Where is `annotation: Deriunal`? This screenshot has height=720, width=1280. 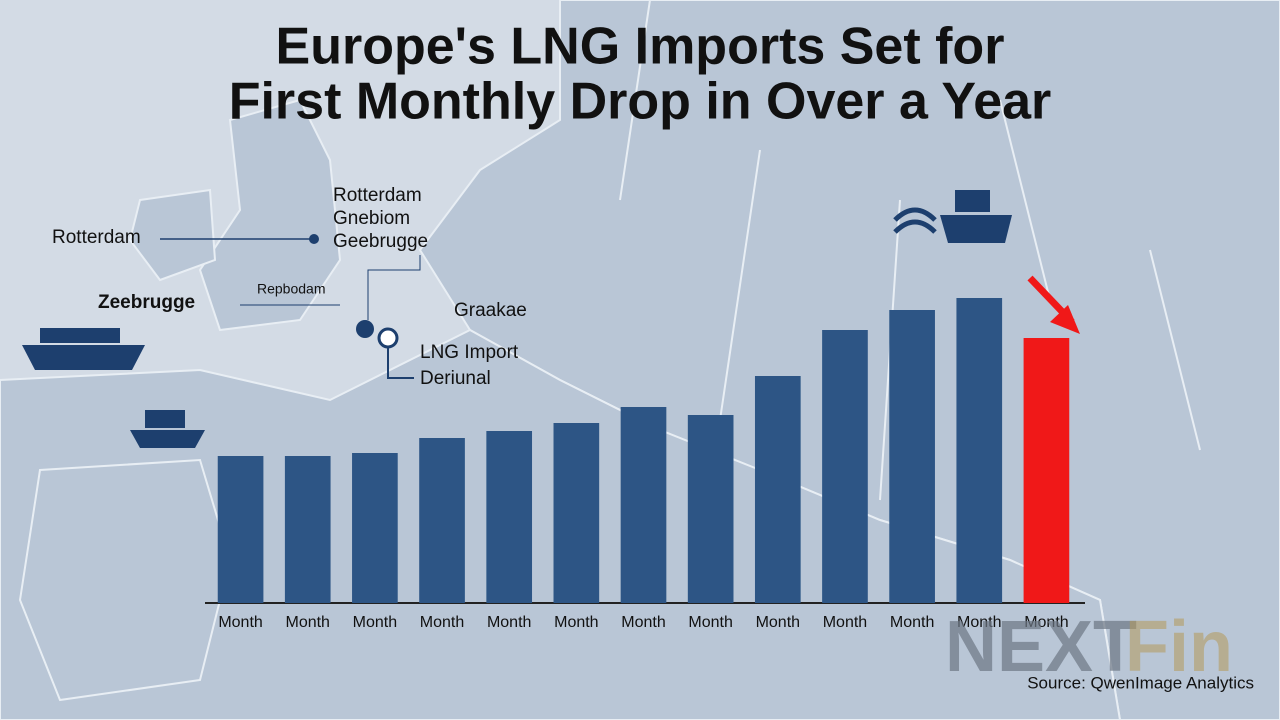
annotation: Deriunal is located at coordinates (455, 378).